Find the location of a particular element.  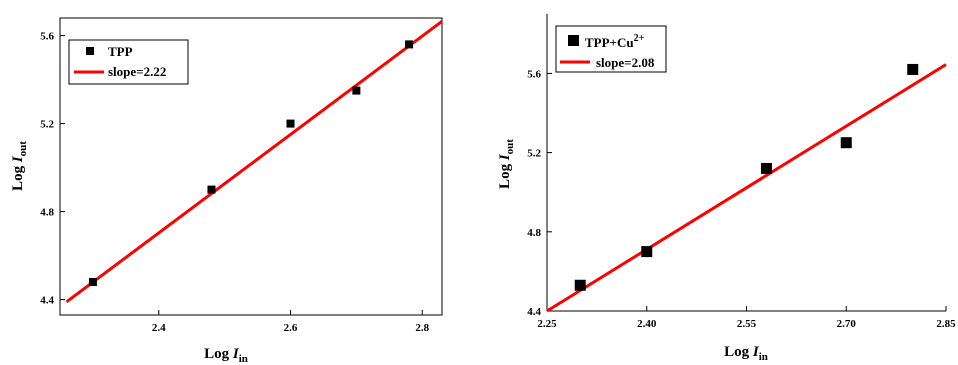

right-y-tick-label: 5.2 is located at coordinates (534, 154).